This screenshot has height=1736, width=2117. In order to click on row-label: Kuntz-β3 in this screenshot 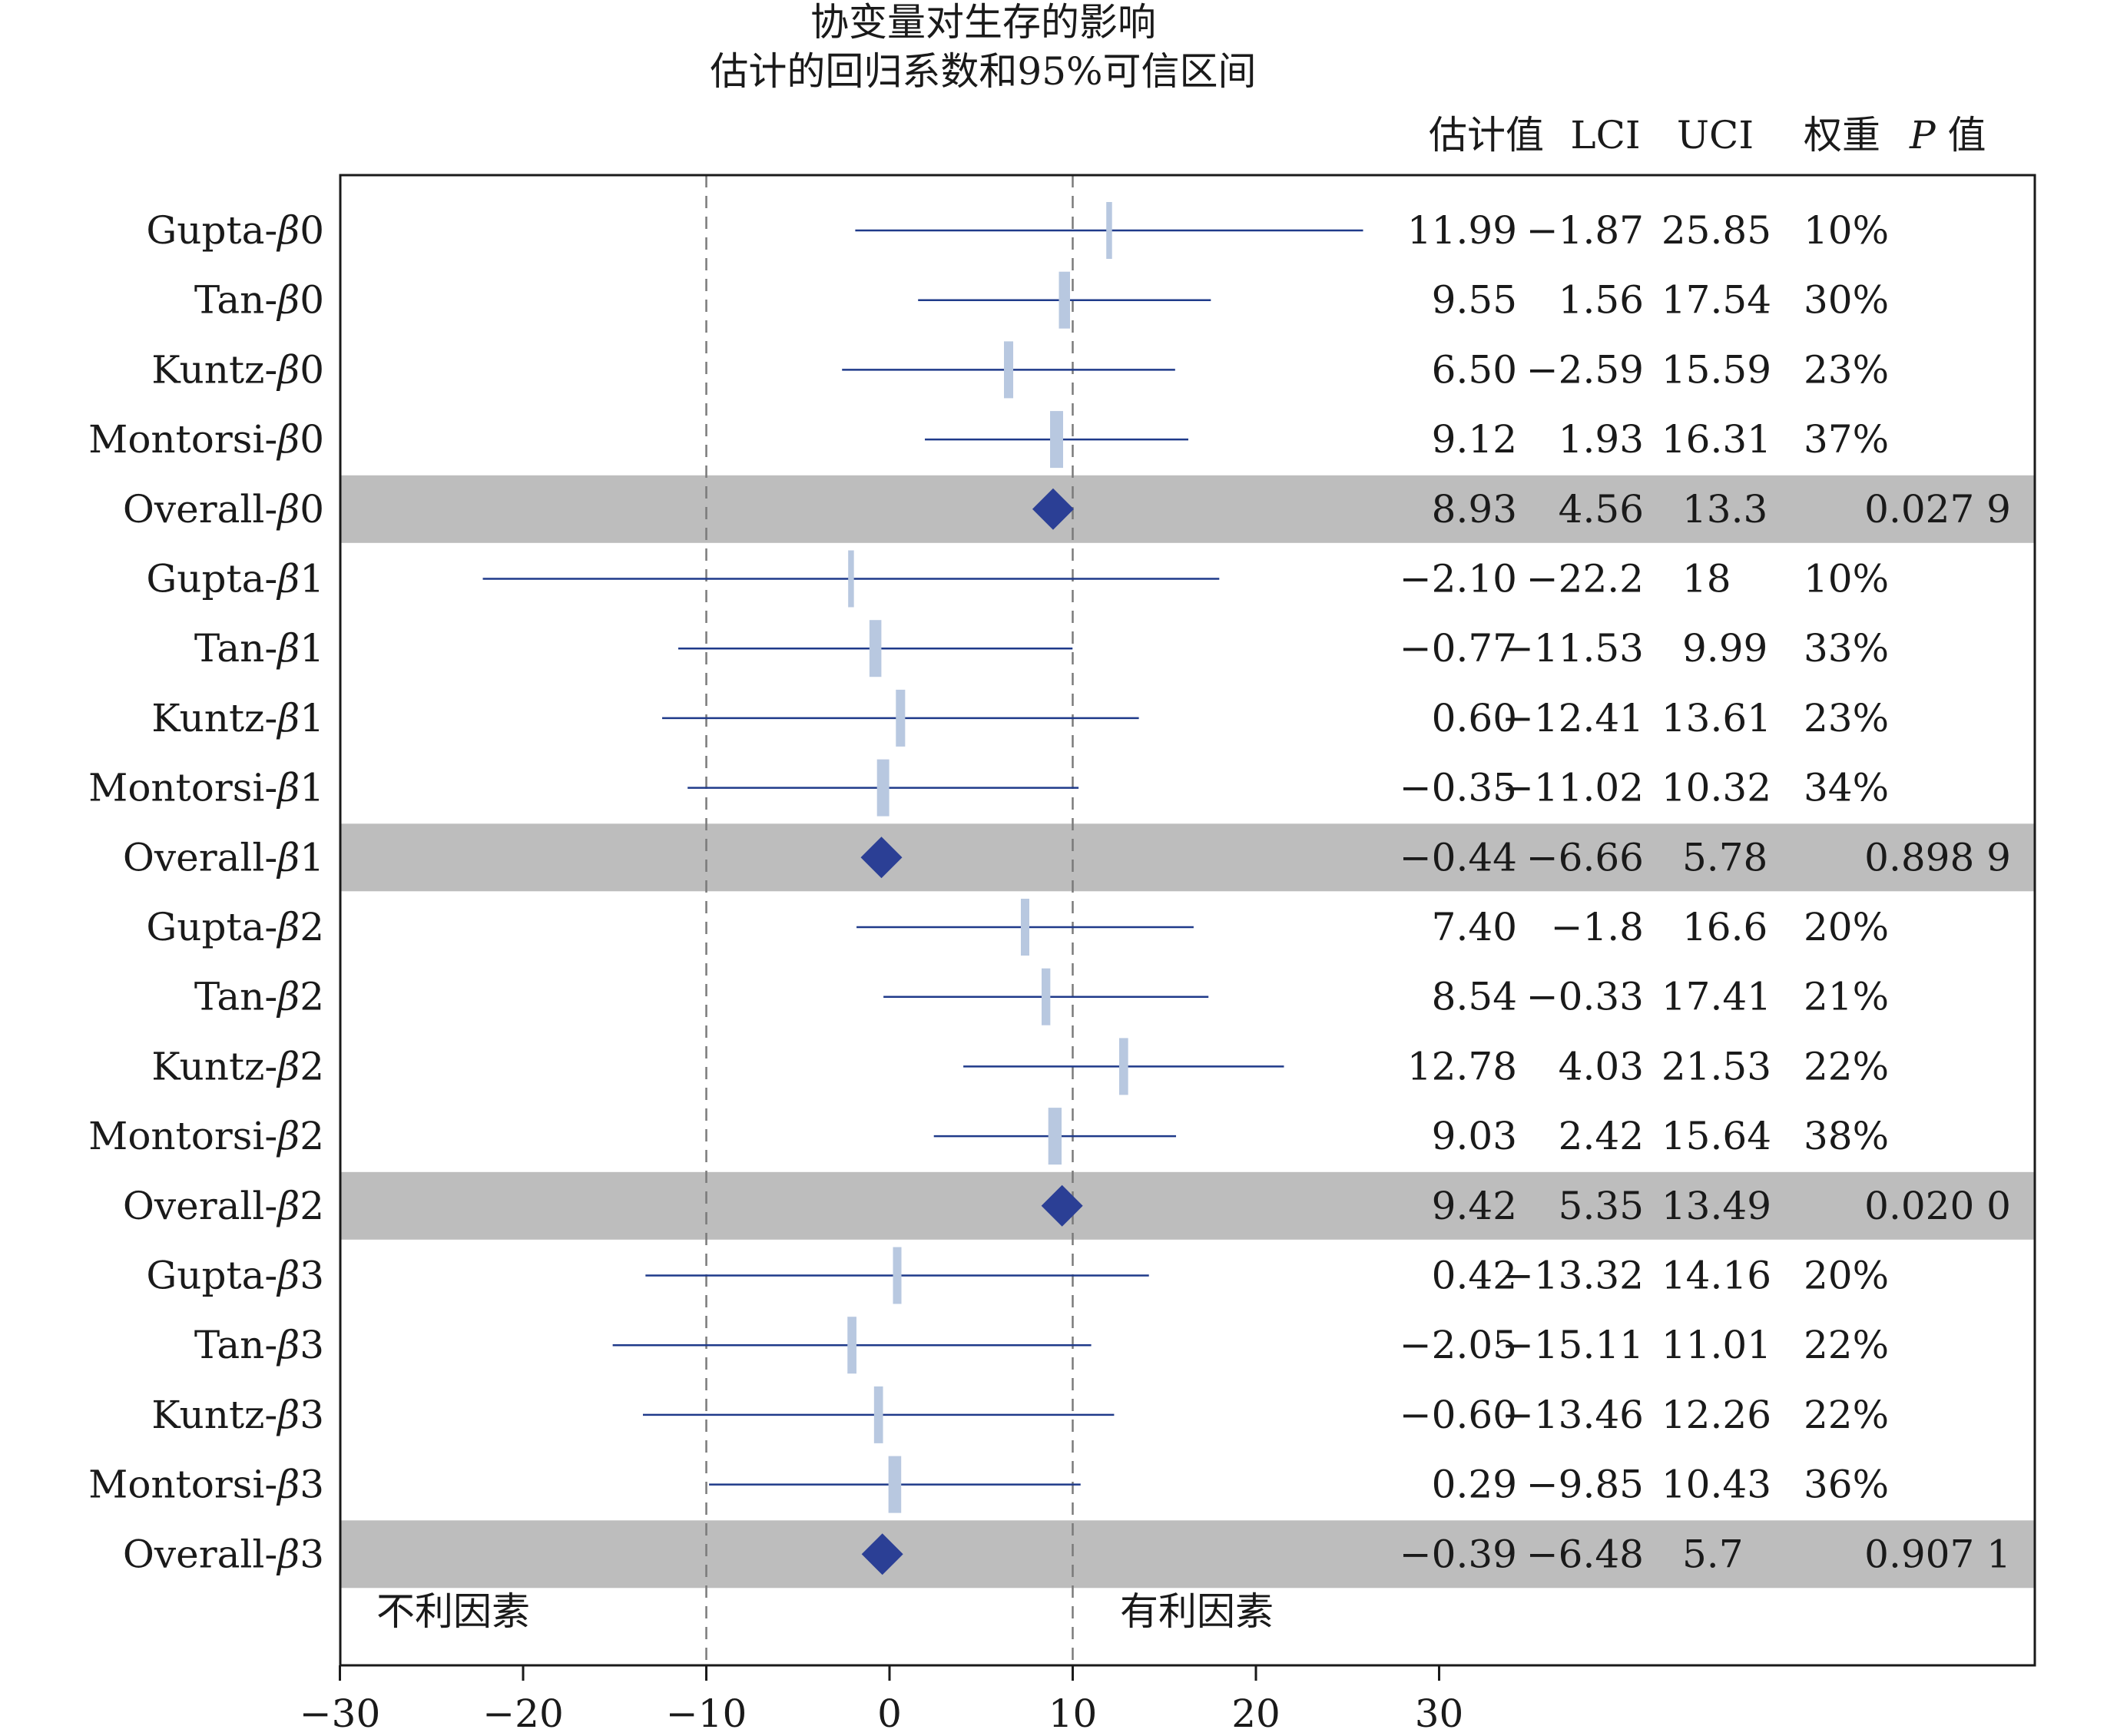, I will do `click(237, 1415)`.